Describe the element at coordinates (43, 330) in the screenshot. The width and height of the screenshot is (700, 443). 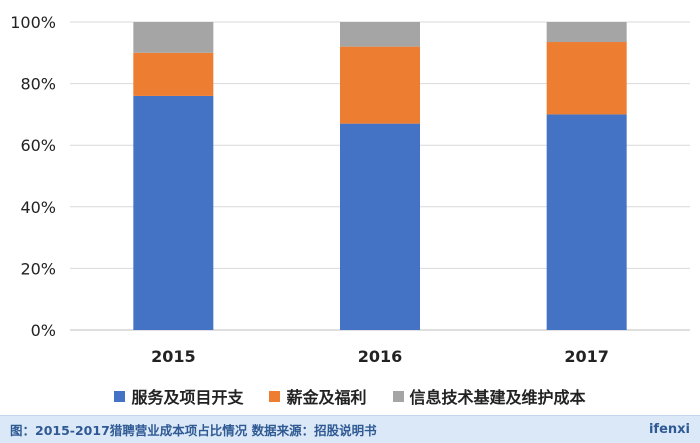
I see `y-tick-label: 0%` at that location.